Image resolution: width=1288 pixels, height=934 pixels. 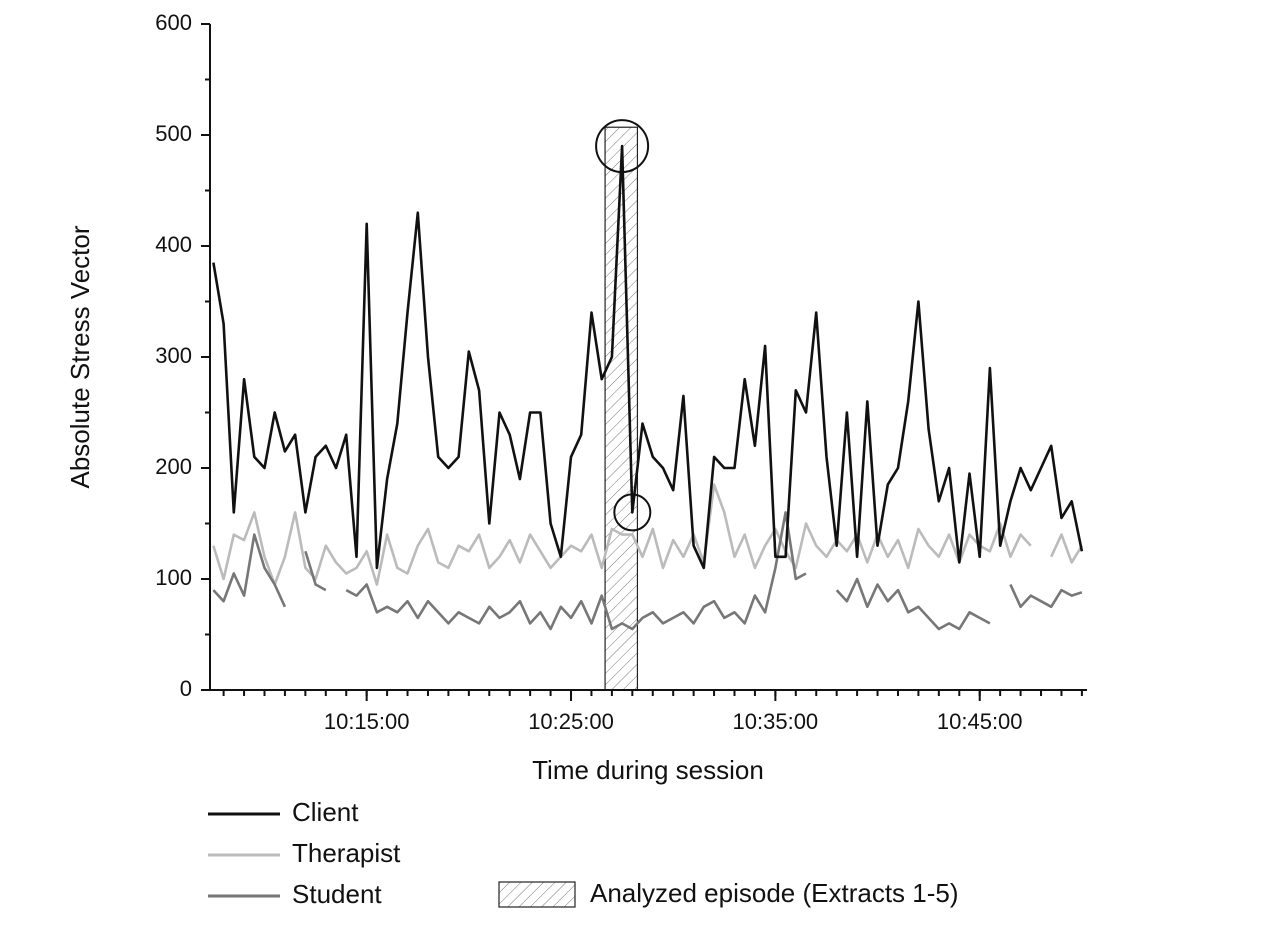 What do you see at coordinates (173, 133) in the screenshot?
I see `y-tick-label: 500` at bounding box center [173, 133].